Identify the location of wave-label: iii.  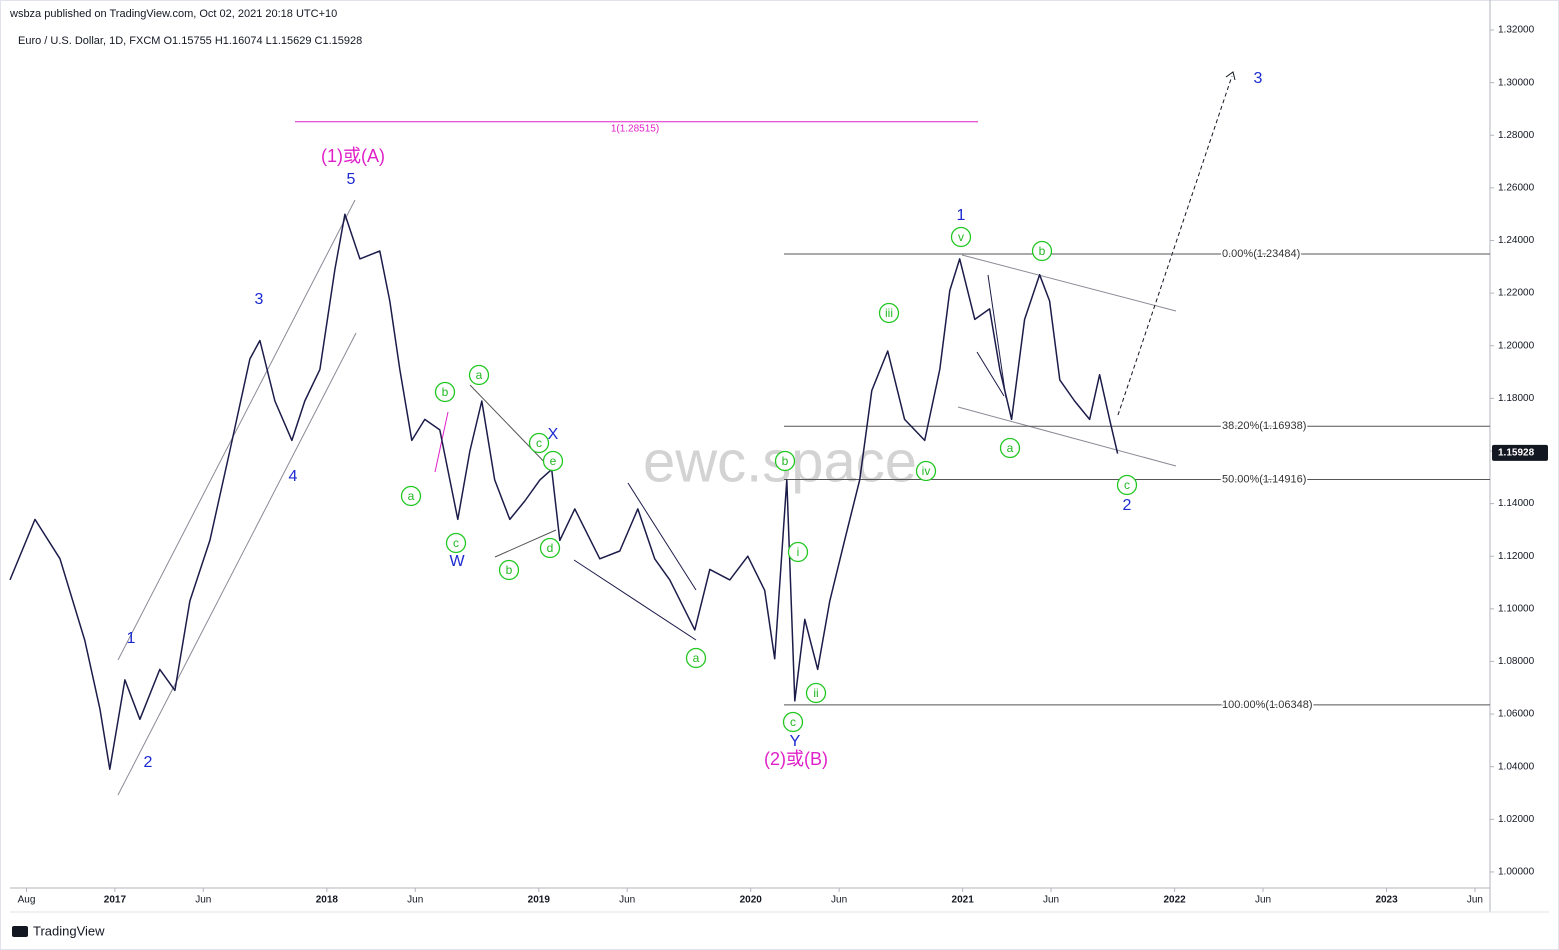
(889, 313).